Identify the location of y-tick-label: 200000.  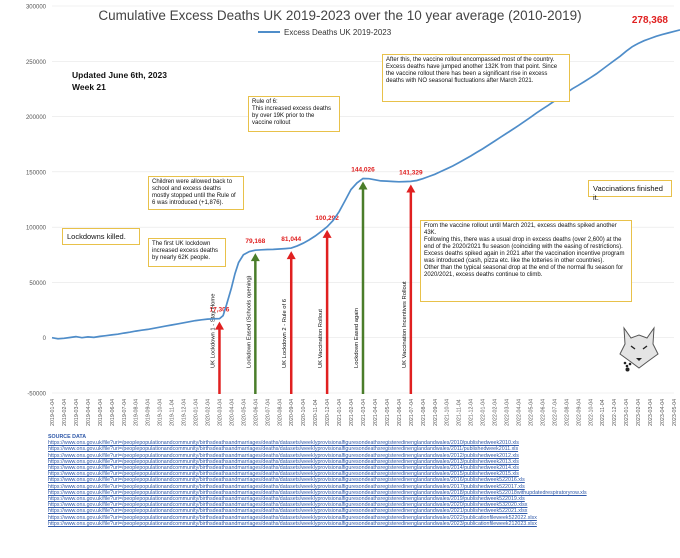
(36, 118).